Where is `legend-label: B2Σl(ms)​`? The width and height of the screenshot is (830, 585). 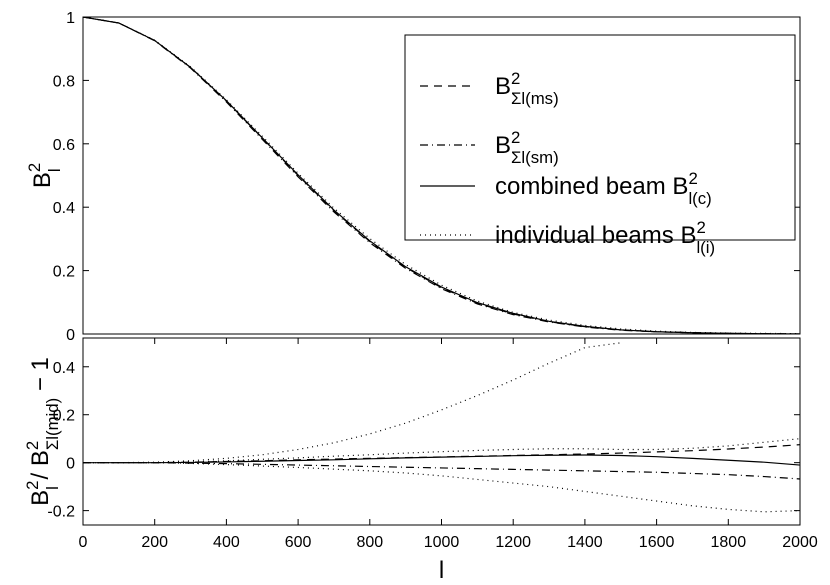 legend-label: B2Σl(ms)​ is located at coordinates (527, 88).